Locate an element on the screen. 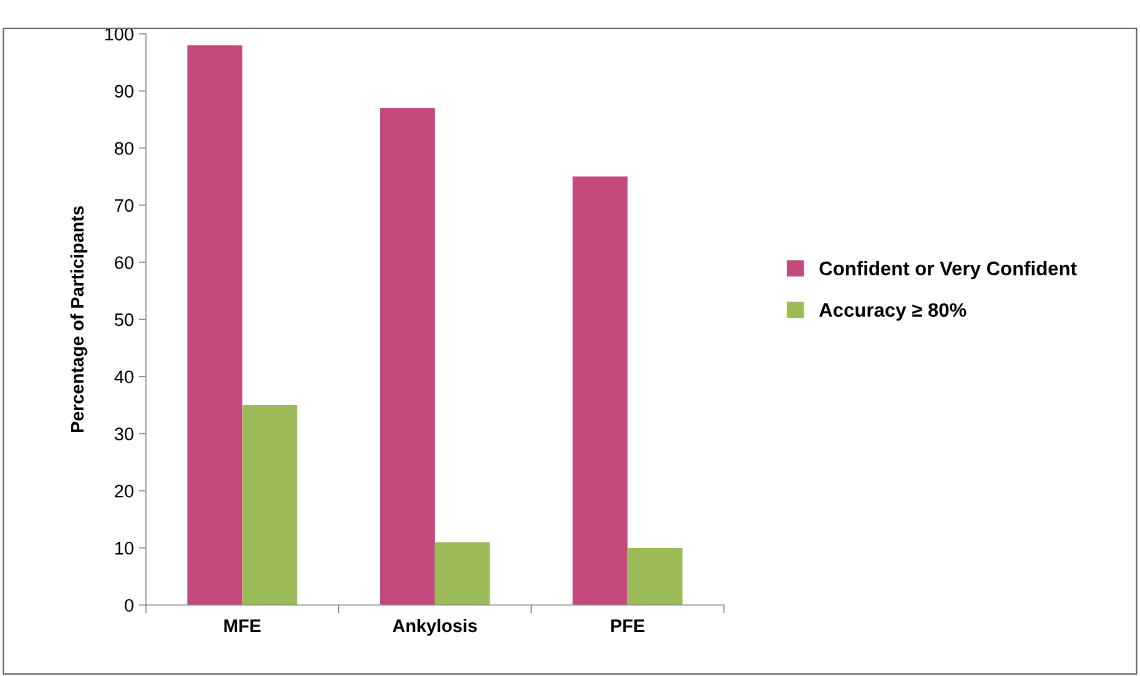 This screenshot has height=676, width=1140. y-tick-label: 80 is located at coordinates (124, 148).